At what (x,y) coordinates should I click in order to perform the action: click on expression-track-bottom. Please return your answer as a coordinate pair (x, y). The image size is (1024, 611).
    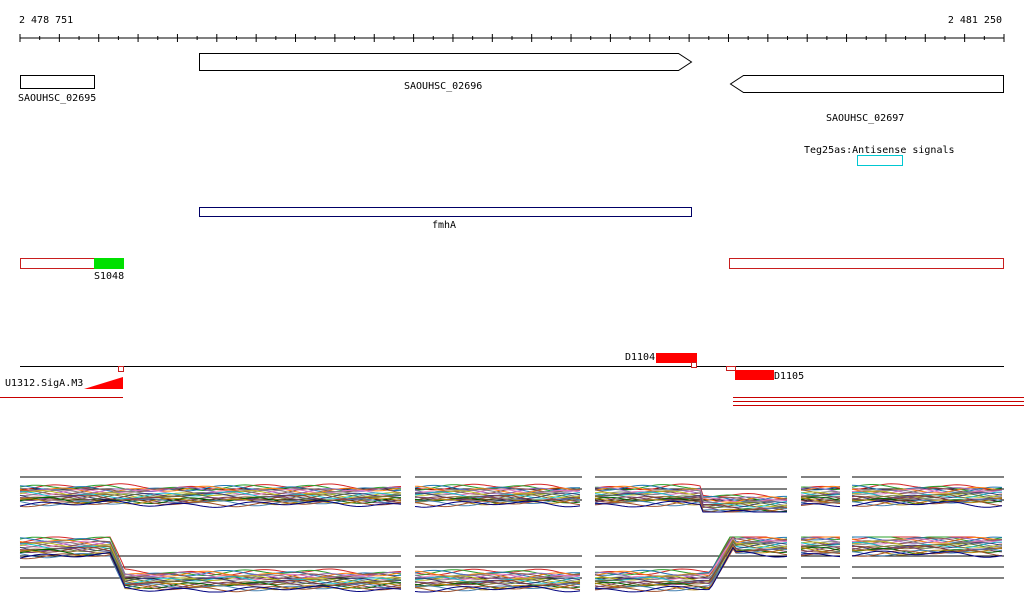
    Looking at the image, I should click on (511, 564).